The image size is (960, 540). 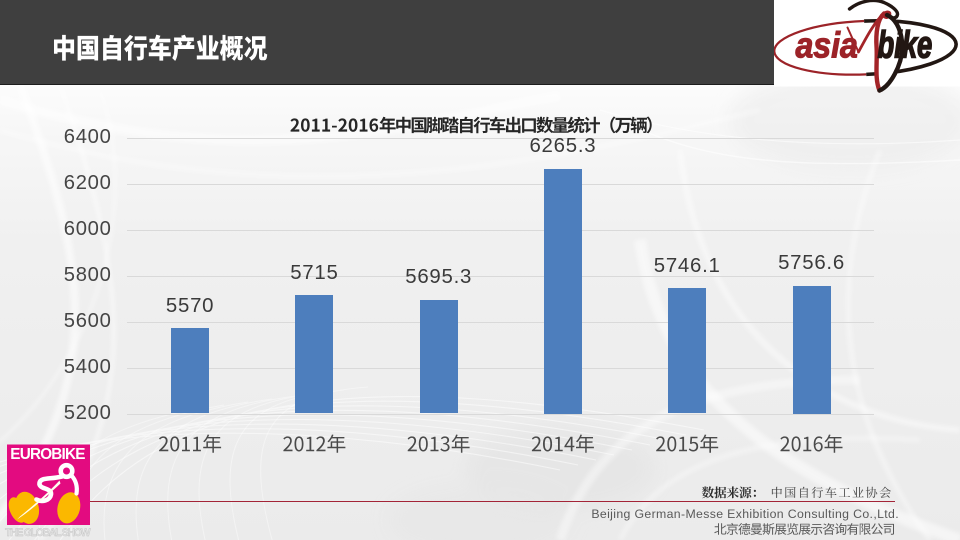 I want to click on svg-text: bike, so click(x=905, y=45).